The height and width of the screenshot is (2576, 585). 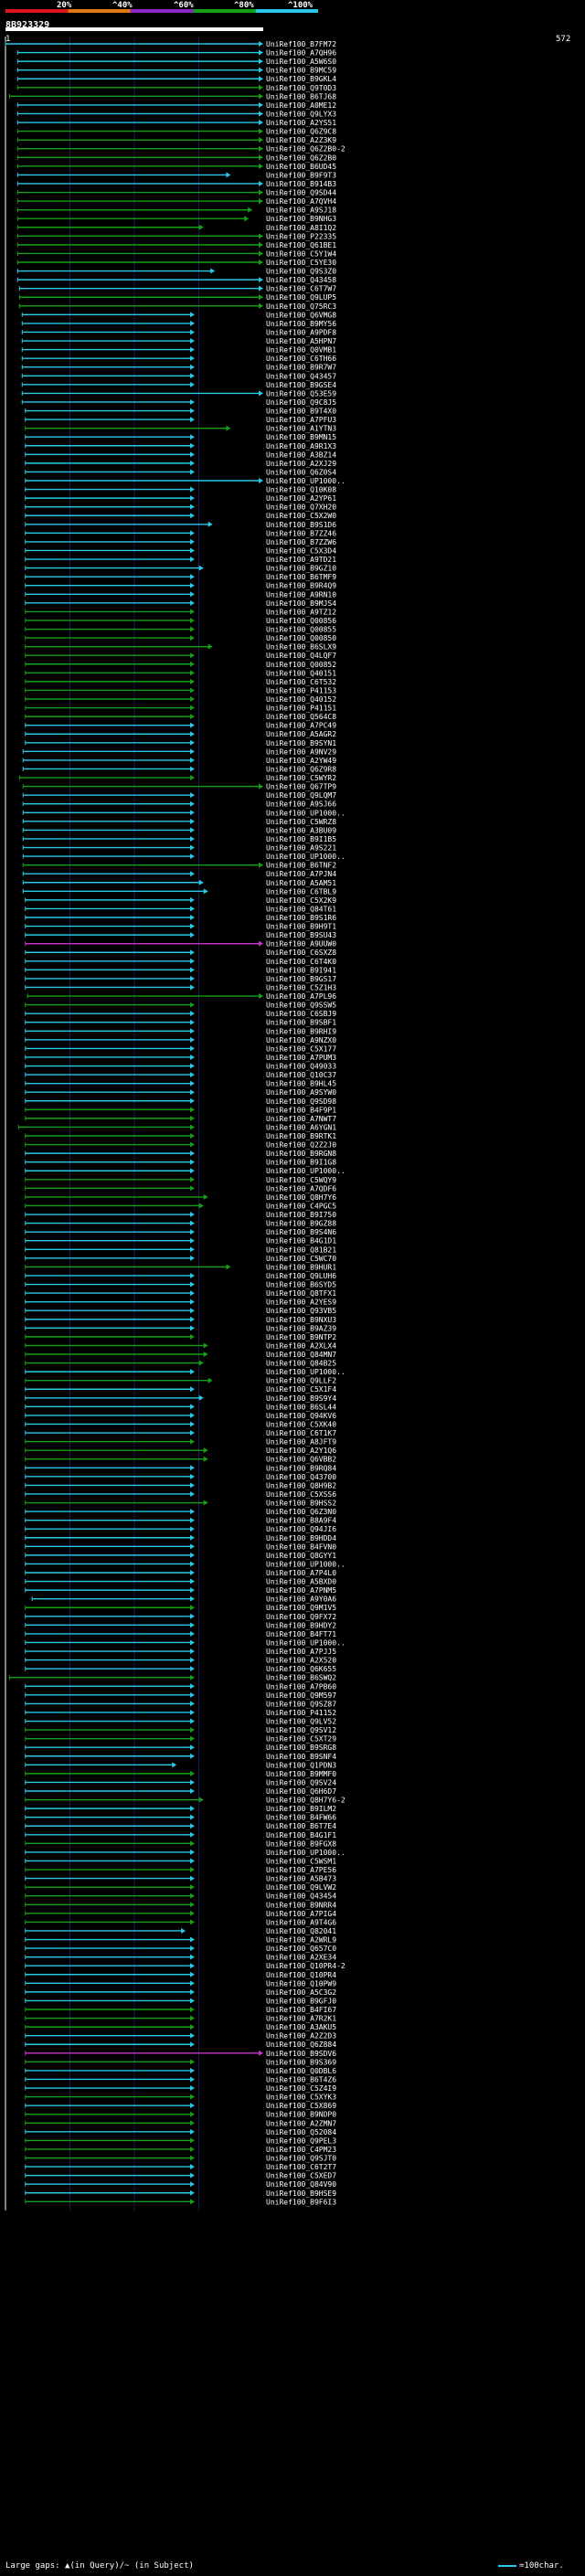 I want to click on scale-bar-segment, so click(x=286, y=11).